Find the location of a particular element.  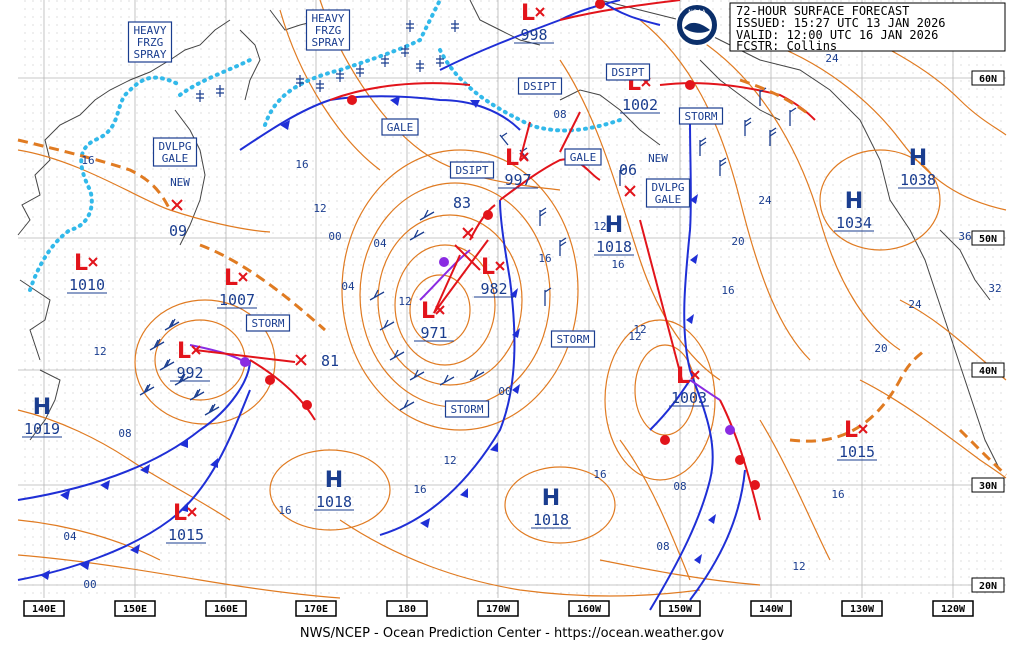

lon-tick: 150W is located at coordinates (680, 608).